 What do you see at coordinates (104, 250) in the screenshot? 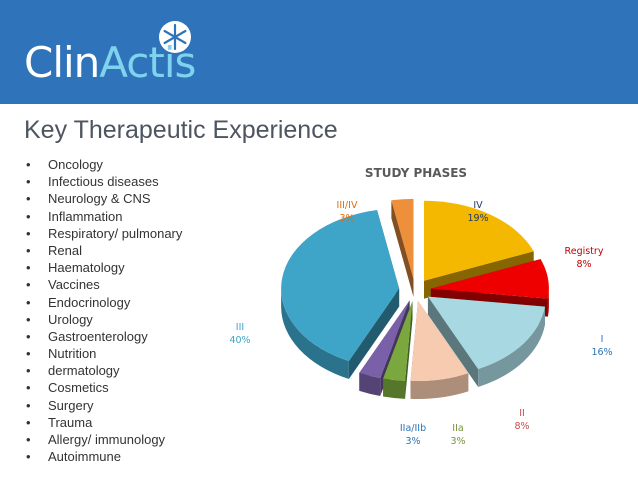
I see `bullet-item: • Renal` at bounding box center [104, 250].